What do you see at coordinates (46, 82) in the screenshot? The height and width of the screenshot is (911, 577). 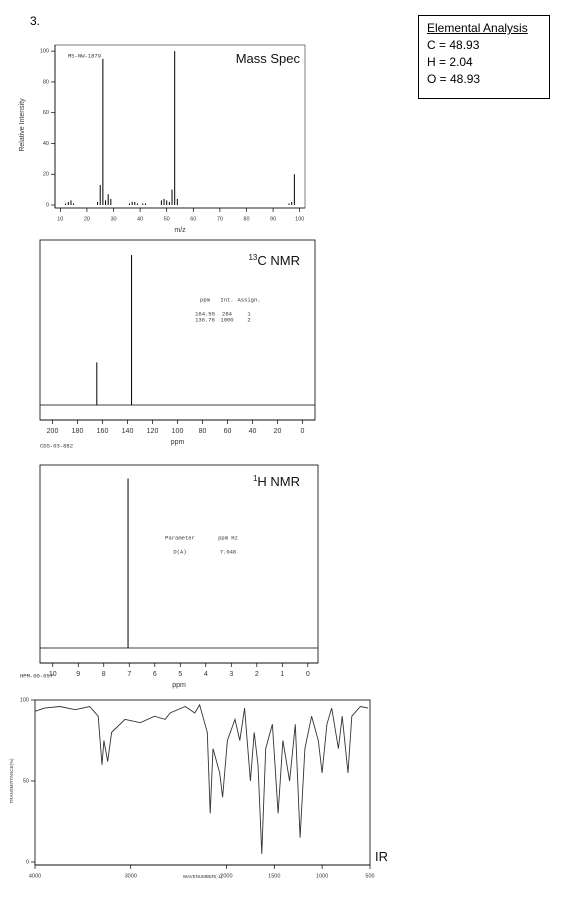 I see `y-tick-label: 80` at bounding box center [46, 82].